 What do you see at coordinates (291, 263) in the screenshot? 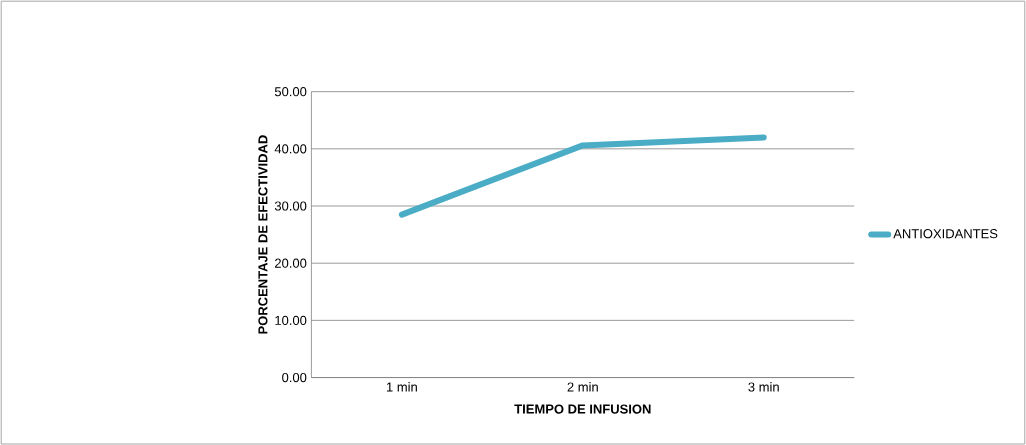
I see `y-tick-label: 20.00` at bounding box center [291, 263].